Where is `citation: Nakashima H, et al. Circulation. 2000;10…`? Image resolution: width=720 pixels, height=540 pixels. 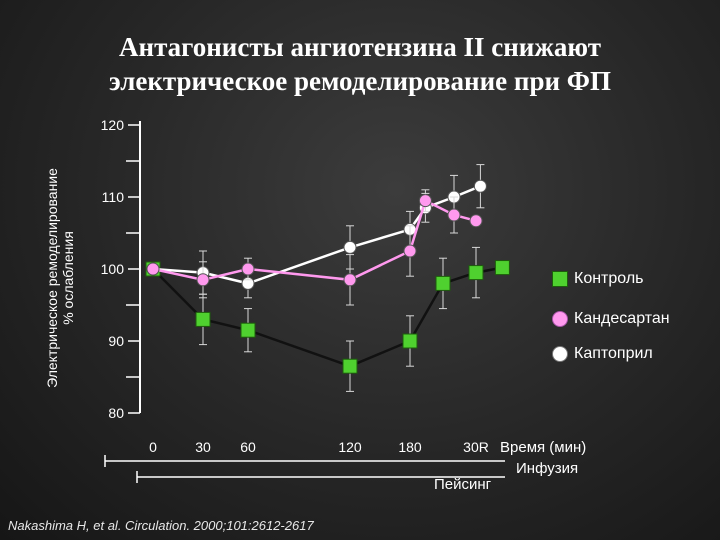 citation: Nakashima H, et al. Circulation. 2000;10… is located at coordinates (161, 525).